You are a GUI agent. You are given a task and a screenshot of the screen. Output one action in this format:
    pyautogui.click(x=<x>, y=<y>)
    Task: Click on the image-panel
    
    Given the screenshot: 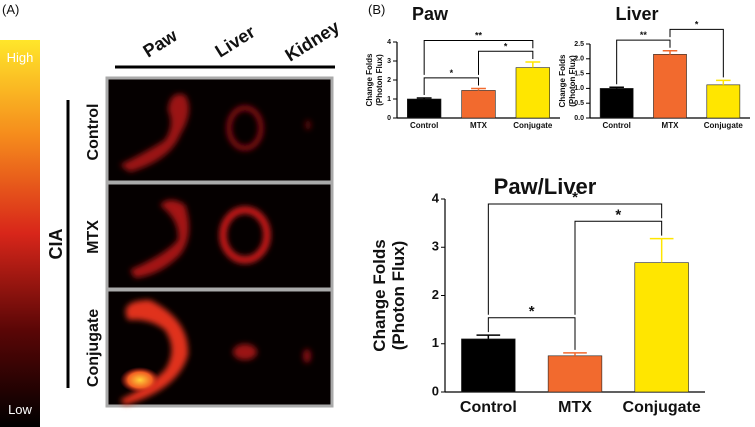 What is the action you would take?
    pyautogui.click(x=219, y=130)
    